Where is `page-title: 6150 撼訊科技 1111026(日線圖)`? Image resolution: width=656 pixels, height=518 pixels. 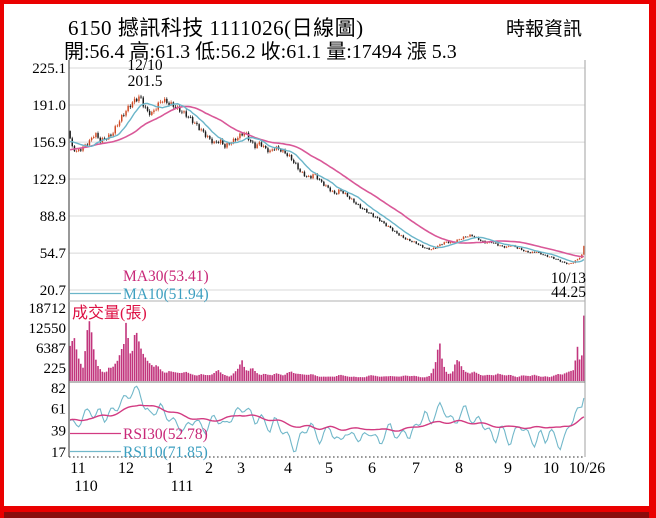
page-title: 6150 撼訊科技 1111026(日線圖) is located at coordinates (216, 28).